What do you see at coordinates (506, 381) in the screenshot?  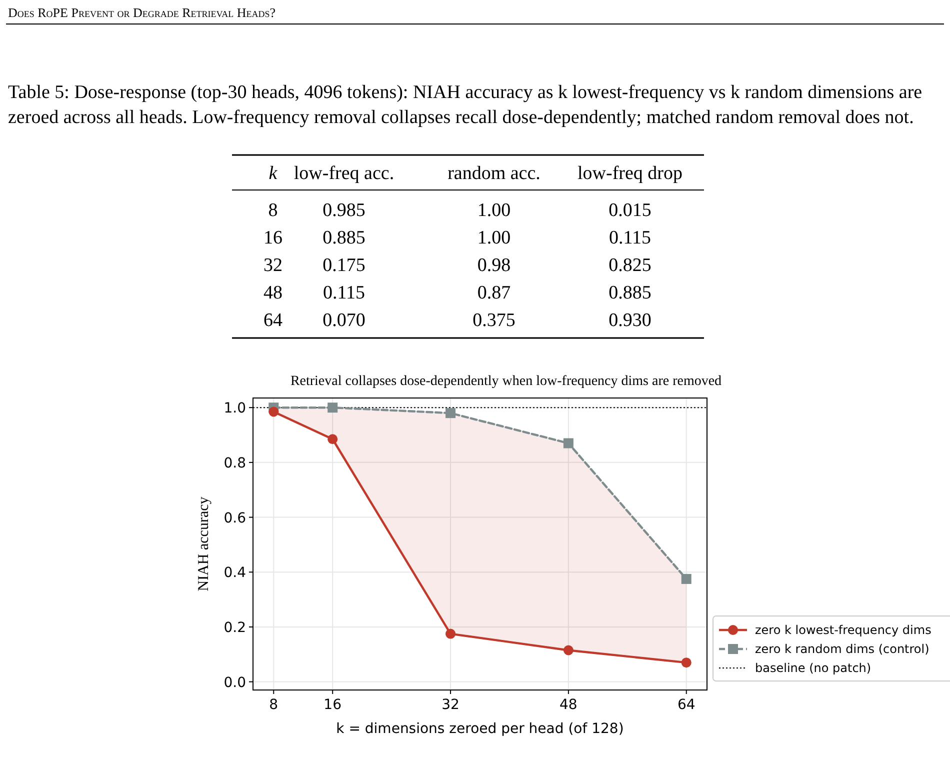 I see `chart-title: Retrieval collapses dose-dependently when low-frequency dims are removed` at bounding box center [506, 381].